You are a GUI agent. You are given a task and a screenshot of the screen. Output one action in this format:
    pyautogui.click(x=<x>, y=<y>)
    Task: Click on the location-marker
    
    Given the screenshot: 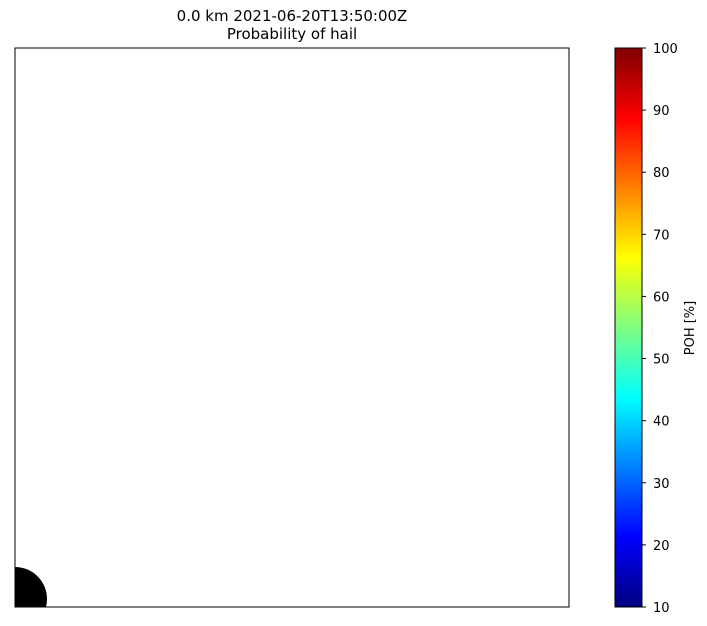 What is the action you would take?
    pyautogui.click(x=31, y=587)
    